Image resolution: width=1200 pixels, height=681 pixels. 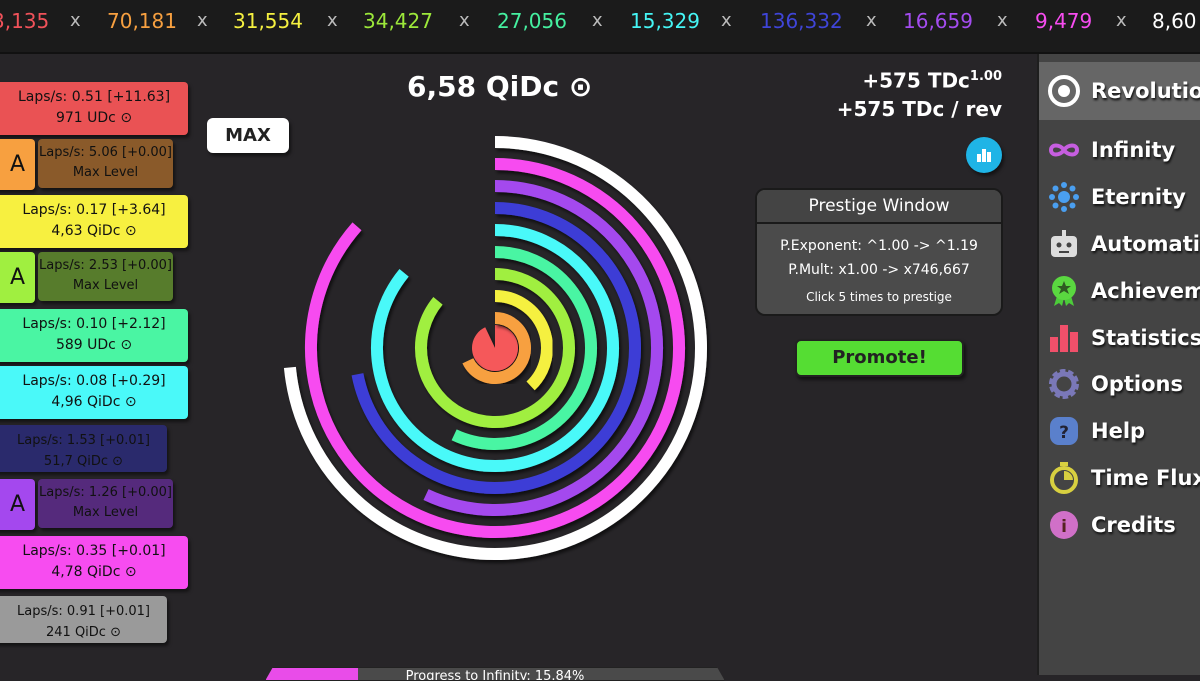 I want to click on generator-cost: 589 UDc ⊙, so click(x=94, y=345).